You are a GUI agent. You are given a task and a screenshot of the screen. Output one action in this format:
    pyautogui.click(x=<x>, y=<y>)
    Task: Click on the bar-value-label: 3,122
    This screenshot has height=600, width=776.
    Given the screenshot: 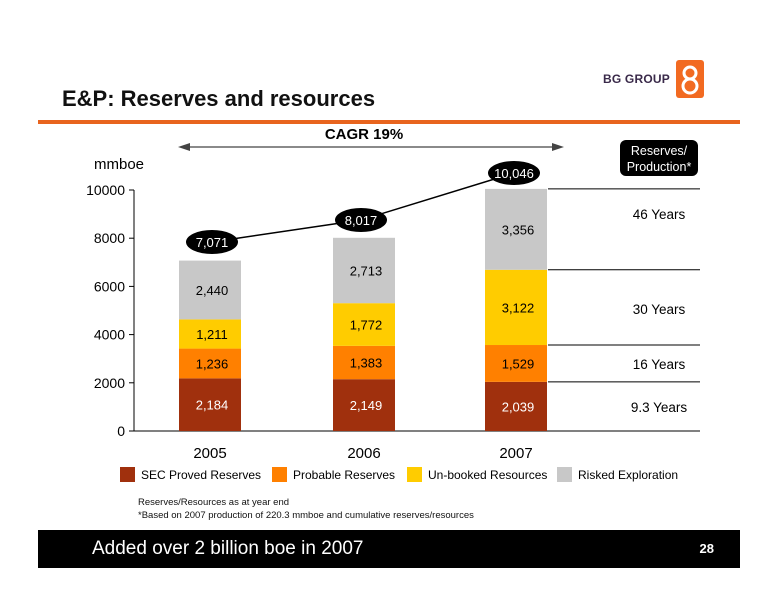 What is the action you would take?
    pyautogui.click(x=518, y=307)
    